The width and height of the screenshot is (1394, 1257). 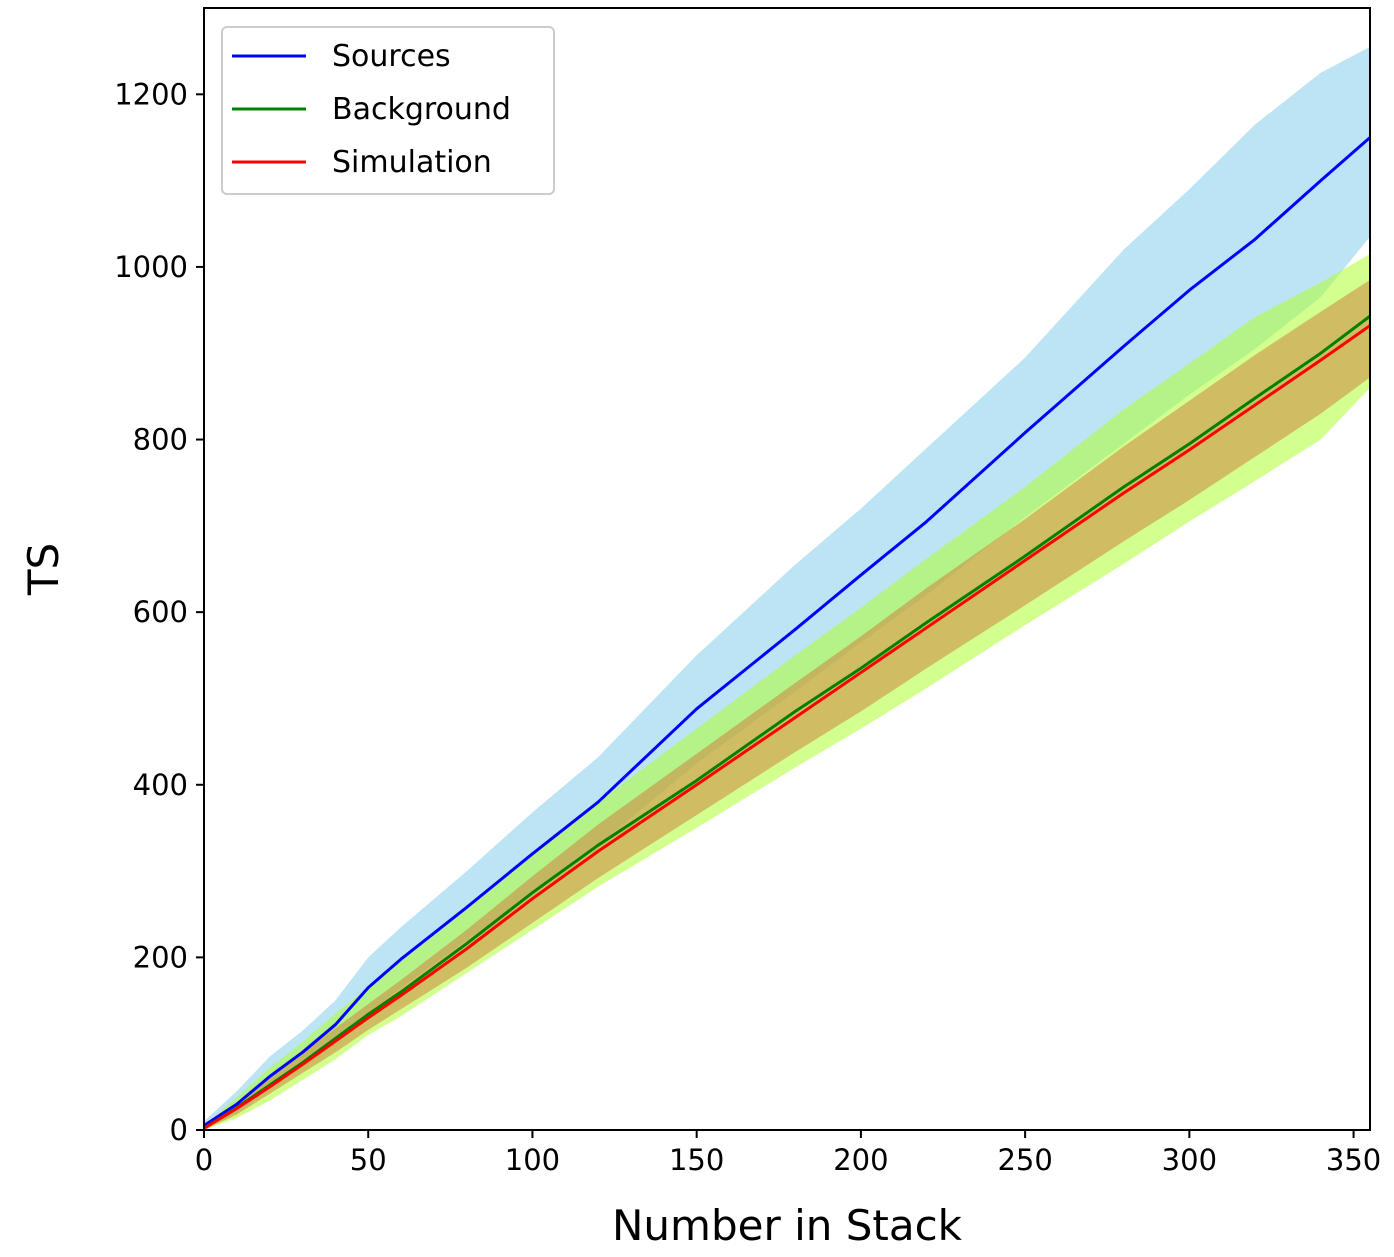 What do you see at coordinates (787, 1225) in the screenshot?
I see `x-axis-label: Number in Stack` at bounding box center [787, 1225].